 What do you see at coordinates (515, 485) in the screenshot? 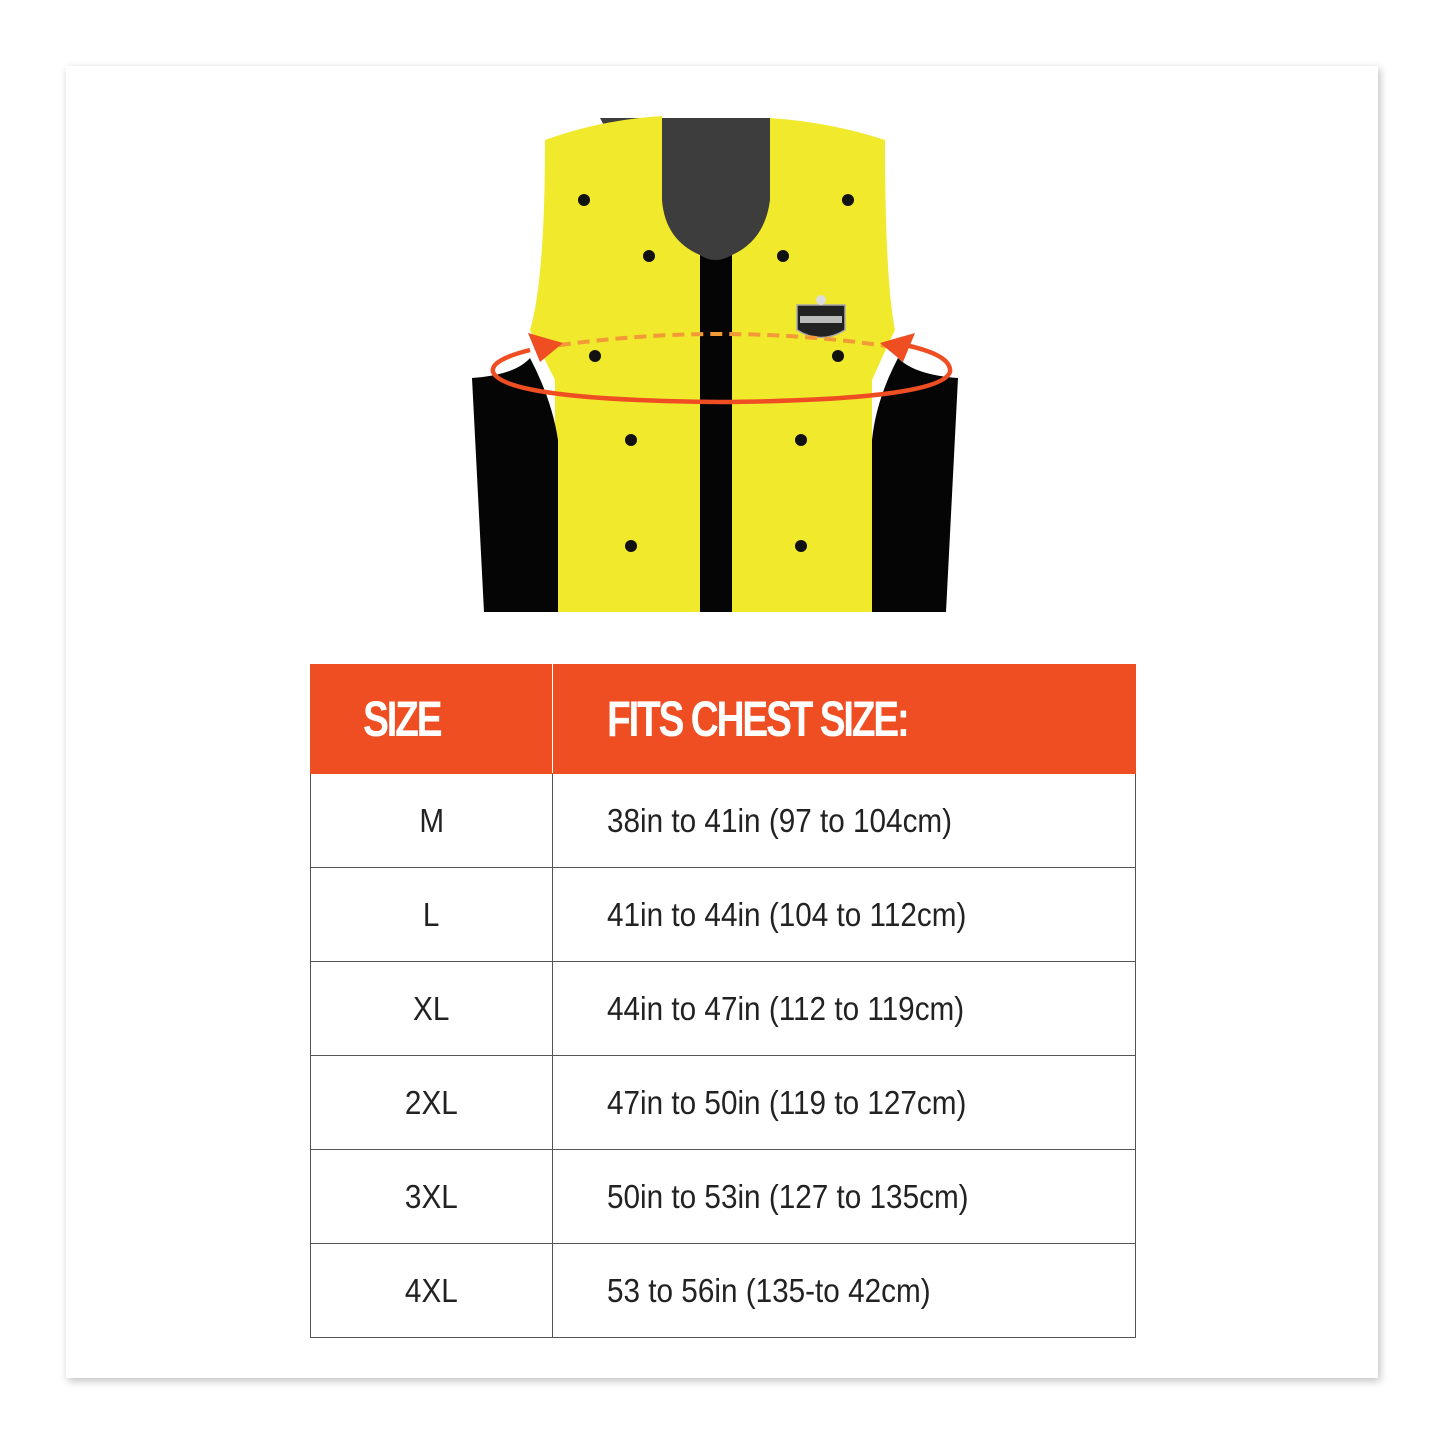
I see `vest-left-side-panel` at bounding box center [515, 485].